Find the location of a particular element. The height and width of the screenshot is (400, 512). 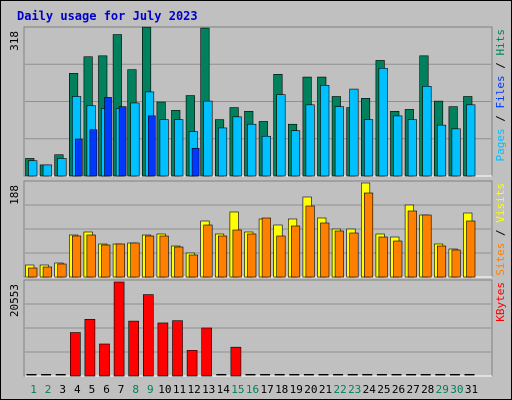

x-tick-label: 13 is located at coordinates (208, 389).